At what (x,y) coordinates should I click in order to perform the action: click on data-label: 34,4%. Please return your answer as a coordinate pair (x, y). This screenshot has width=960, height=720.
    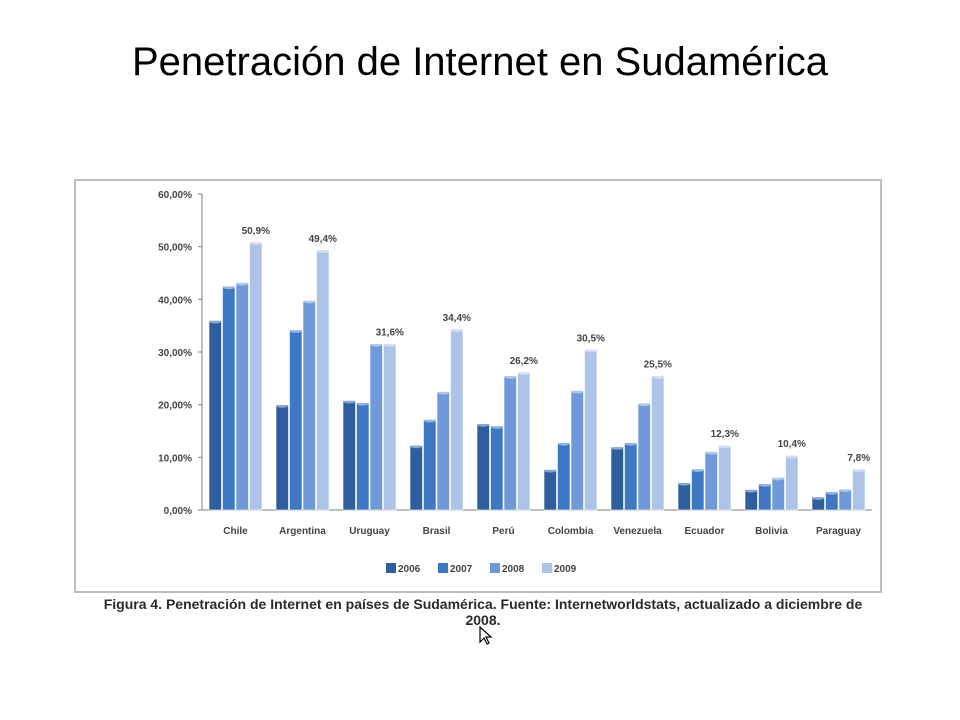
    Looking at the image, I should click on (457, 318).